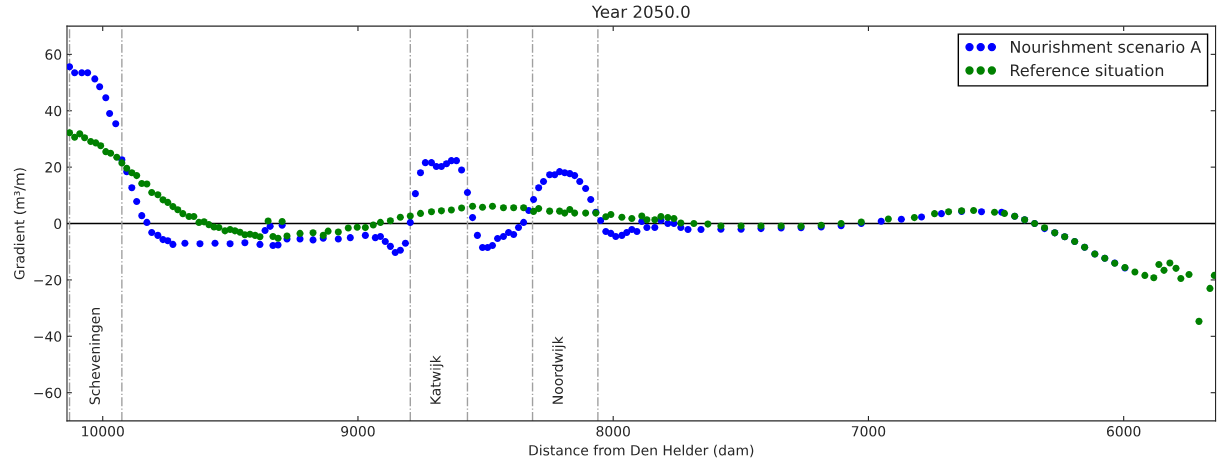  I want to click on y-tick-label: 40, so click(53, 111).